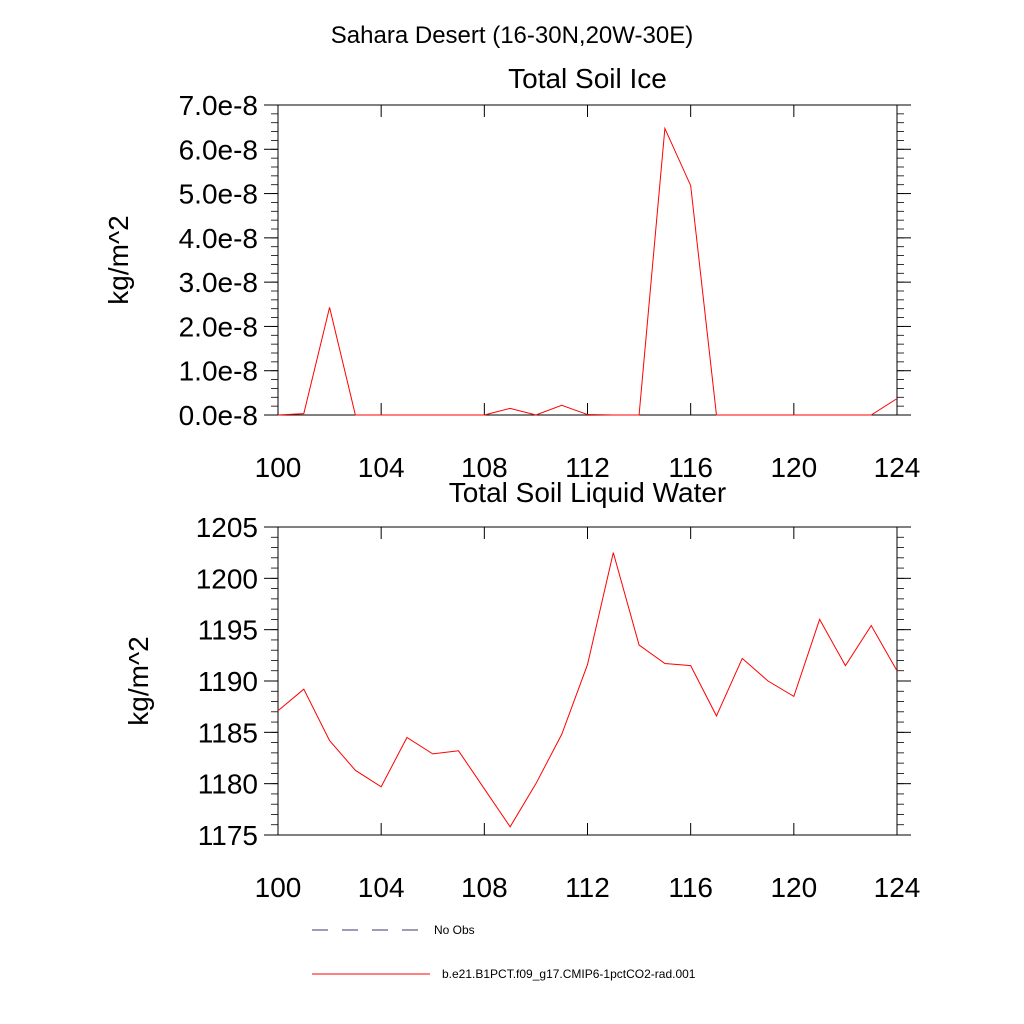  I want to click on y-tick-label-water: 1200, so click(227, 578).